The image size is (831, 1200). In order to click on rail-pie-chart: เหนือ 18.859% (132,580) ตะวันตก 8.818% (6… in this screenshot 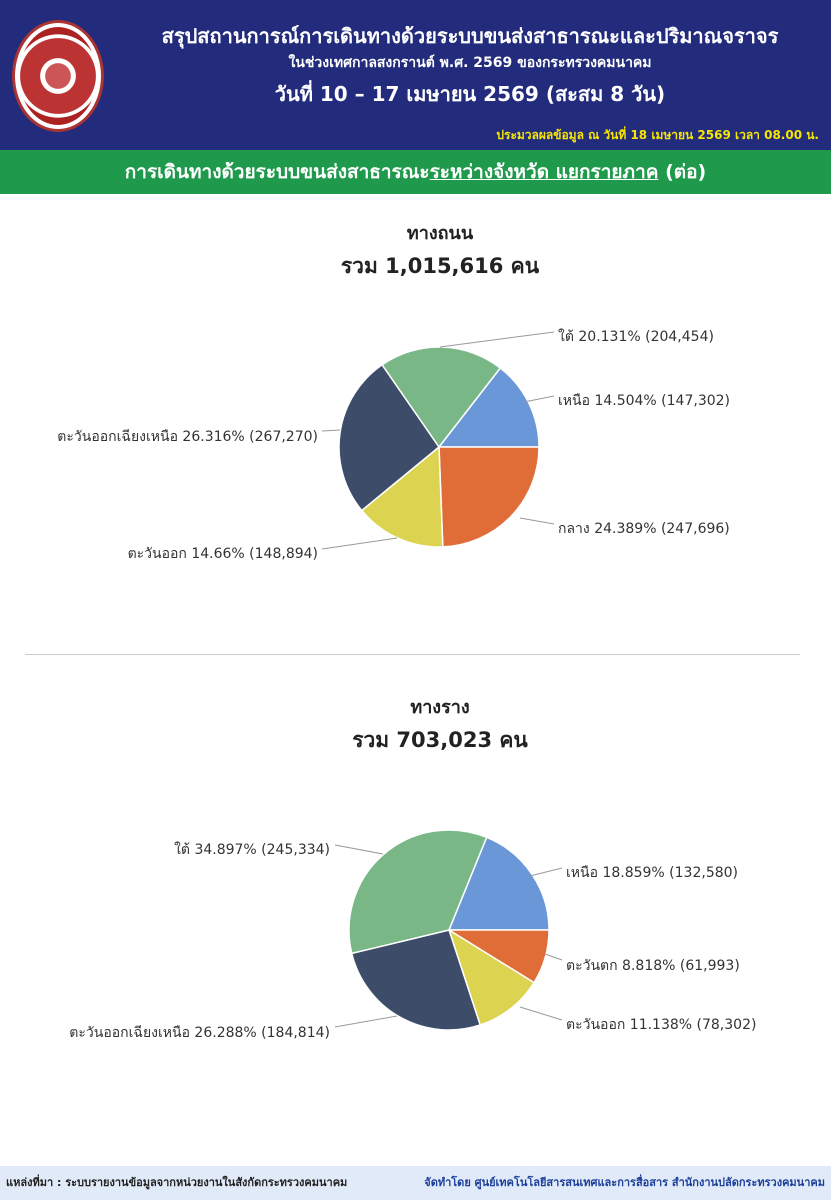, I will do `click(412, 935)`.